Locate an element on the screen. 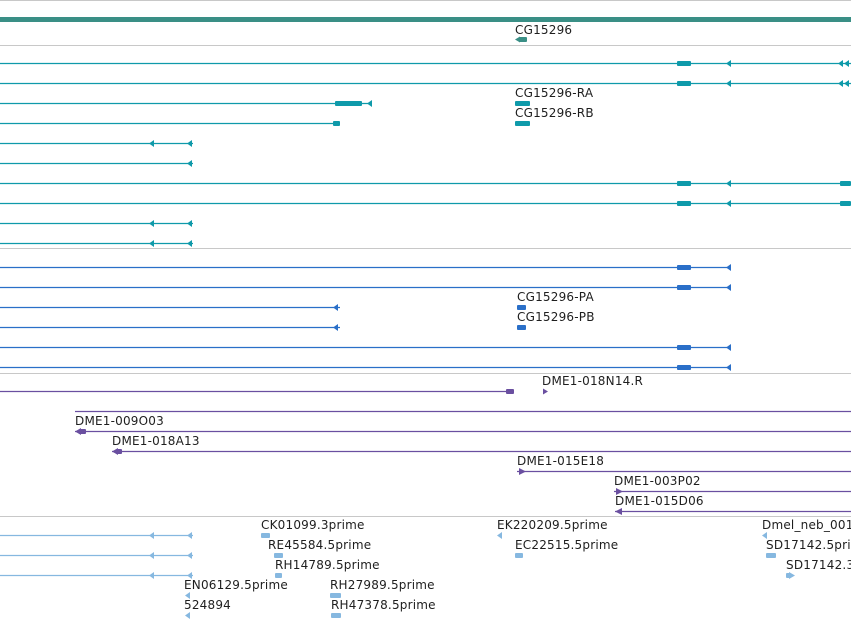 Image resolution: width=851 pixels, height=622 pixels. protein-label-pb: CG15296-PB is located at coordinates (556, 317).